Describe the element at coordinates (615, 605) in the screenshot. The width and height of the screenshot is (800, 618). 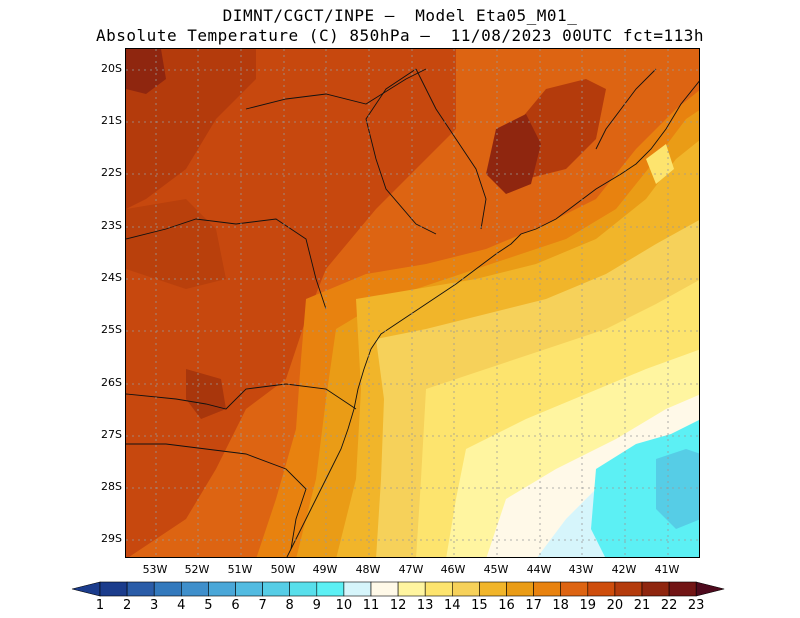
I see `colorbar-tick-label: 20` at that location.